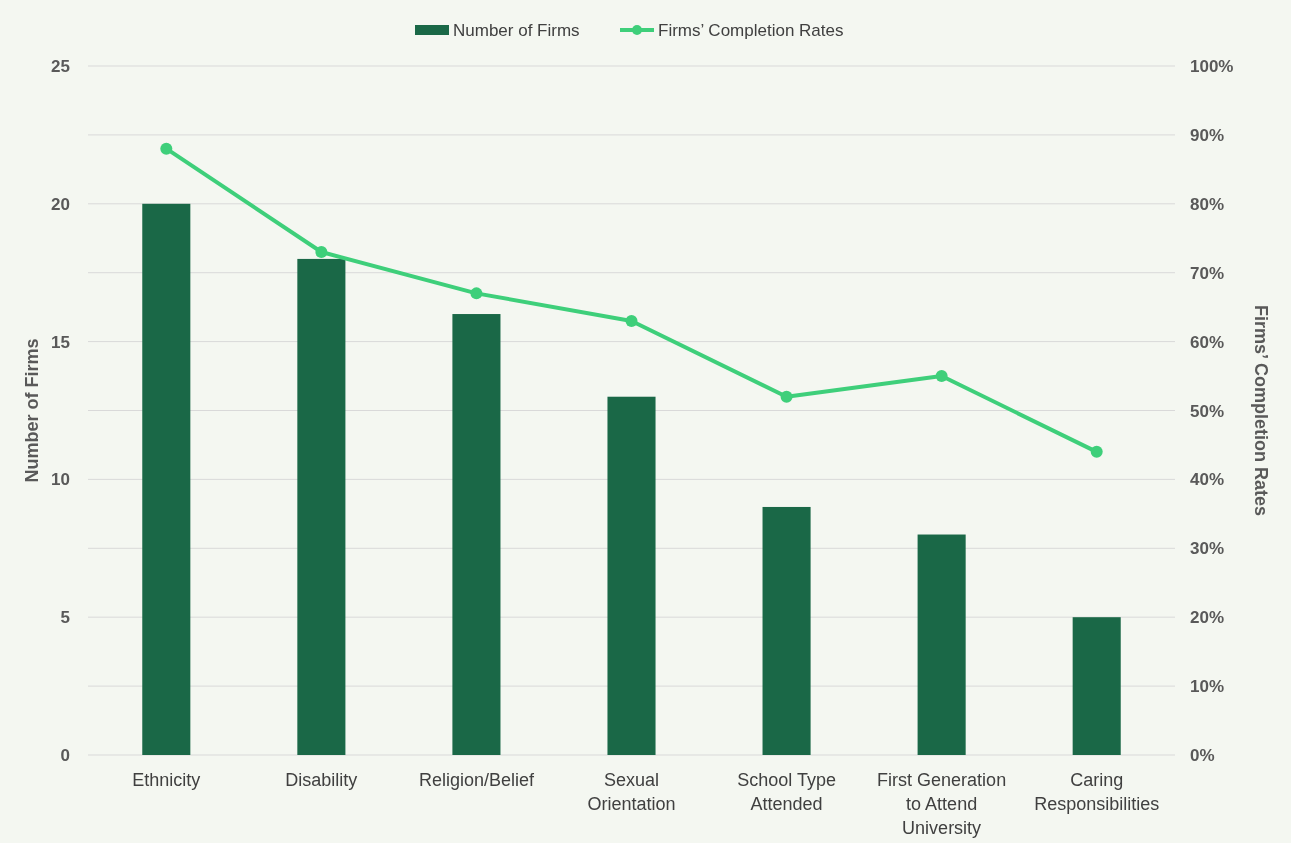  What do you see at coordinates (1207, 411) in the screenshot?
I see `y2-tick-label: 50%` at bounding box center [1207, 411].